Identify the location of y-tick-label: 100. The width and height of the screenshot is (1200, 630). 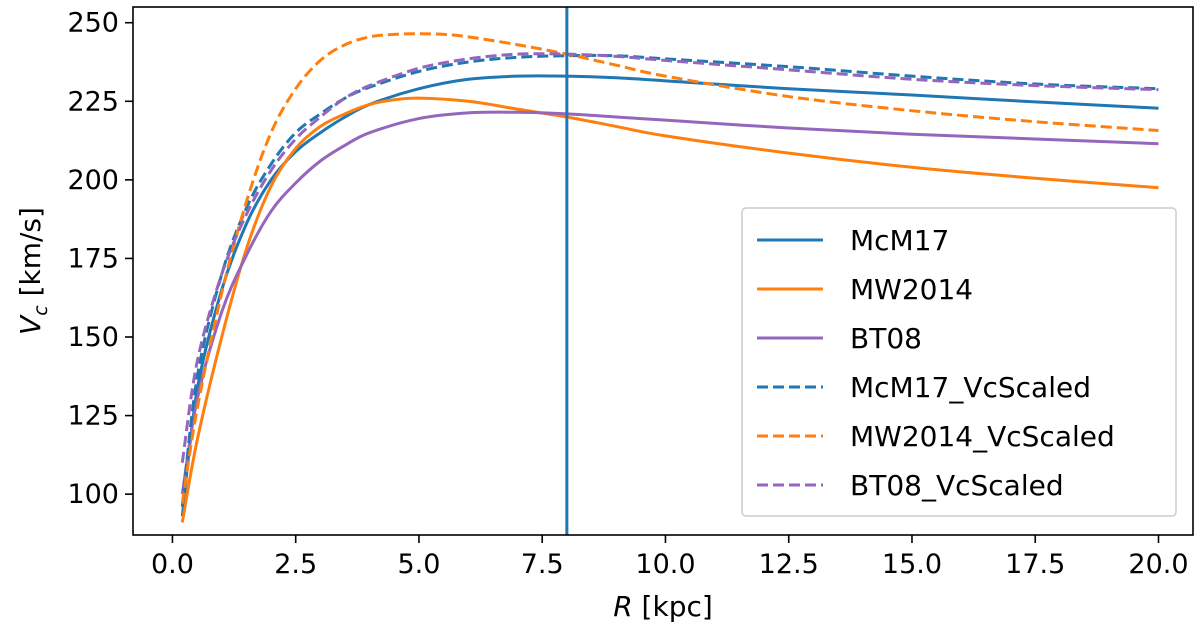
(93, 494).